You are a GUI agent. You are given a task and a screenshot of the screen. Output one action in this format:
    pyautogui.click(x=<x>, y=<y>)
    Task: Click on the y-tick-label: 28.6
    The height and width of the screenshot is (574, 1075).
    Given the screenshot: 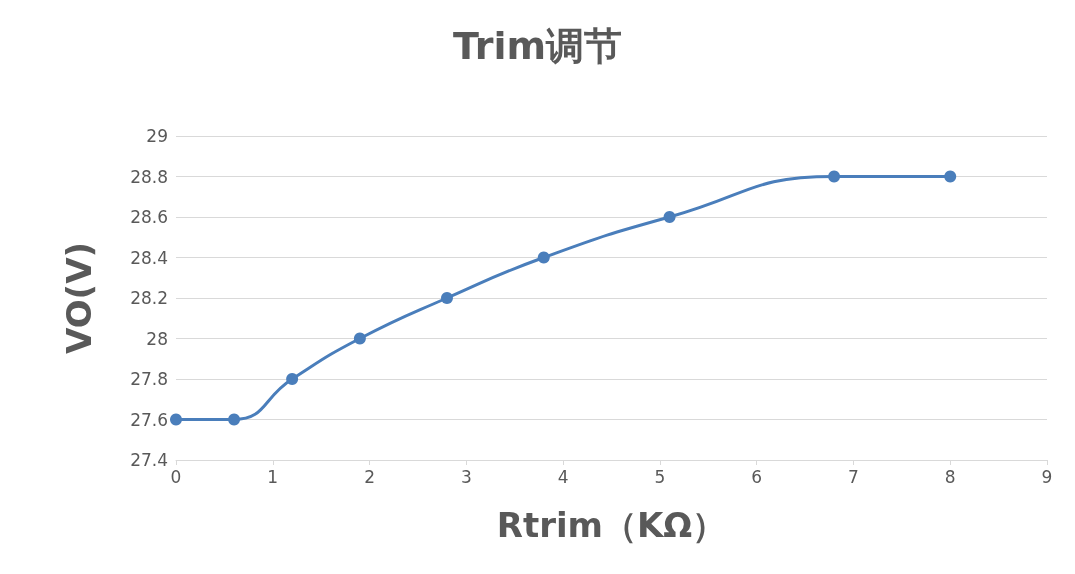 What is the action you would take?
    pyautogui.click(x=149, y=217)
    